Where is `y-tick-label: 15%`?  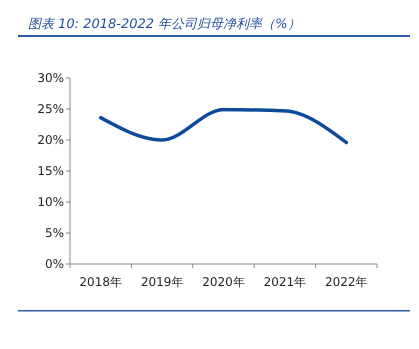 y-tick-label: 15% is located at coordinates (50, 171).